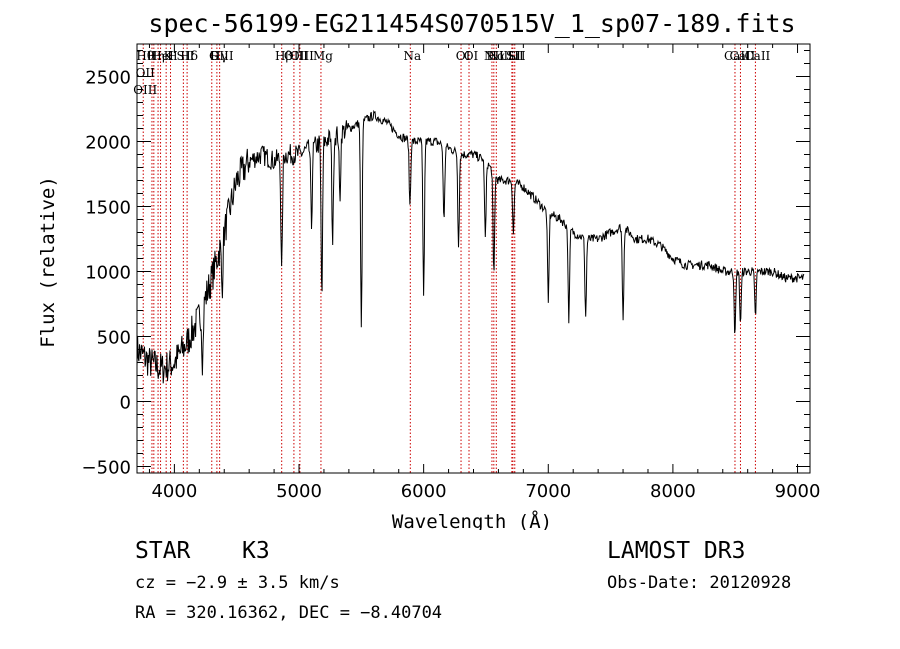 The image size is (900, 649). What do you see at coordinates (48, 262) in the screenshot?
I see `y-axis-label: Flux (relative)` at bounding box center [48, 262].